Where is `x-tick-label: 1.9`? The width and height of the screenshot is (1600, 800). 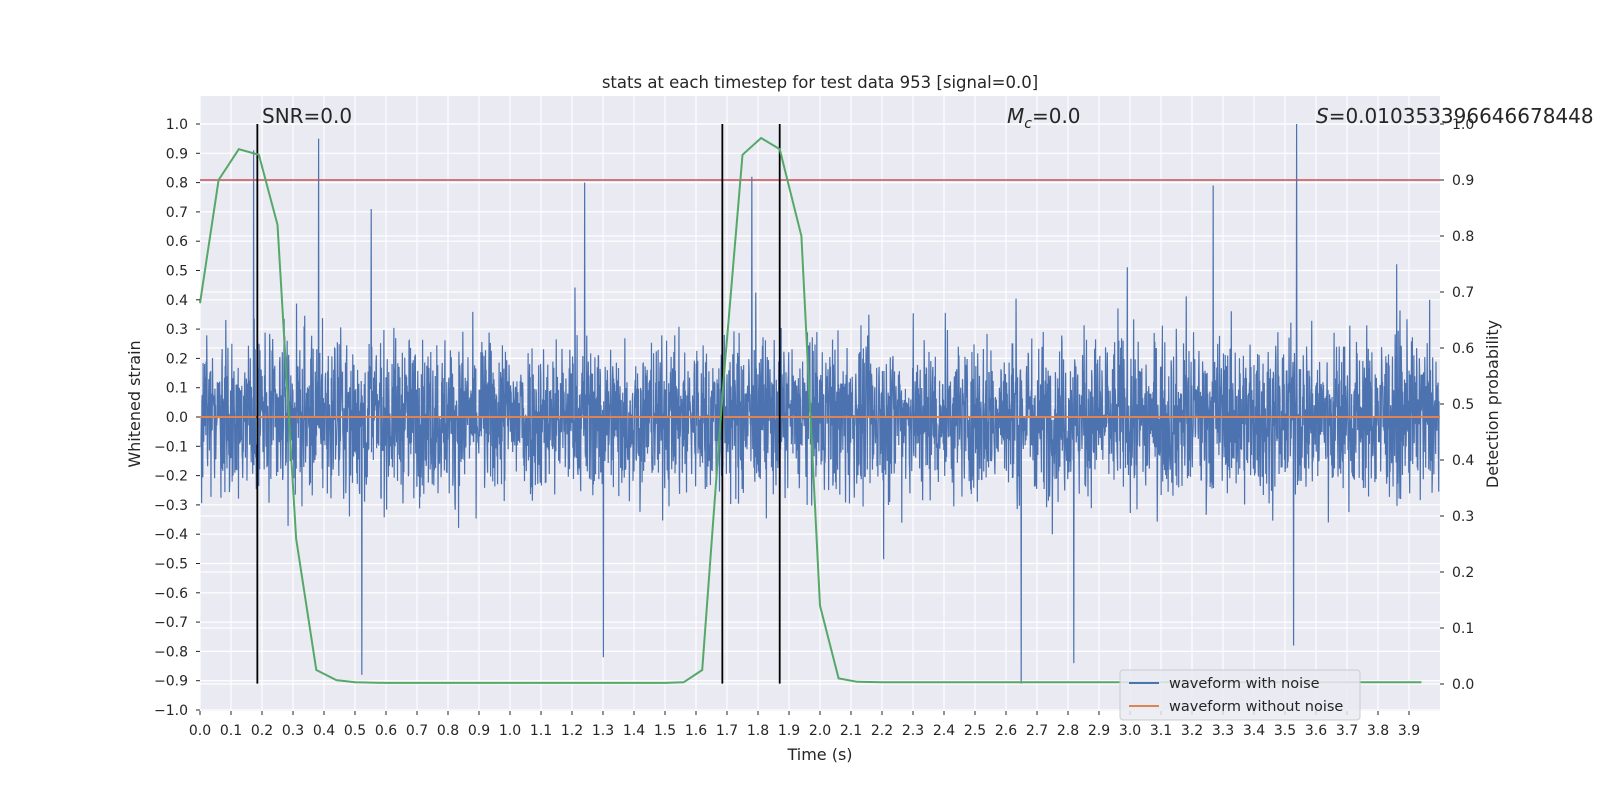
x-tick-label: 1.9 is located at coordinates (789, 731).